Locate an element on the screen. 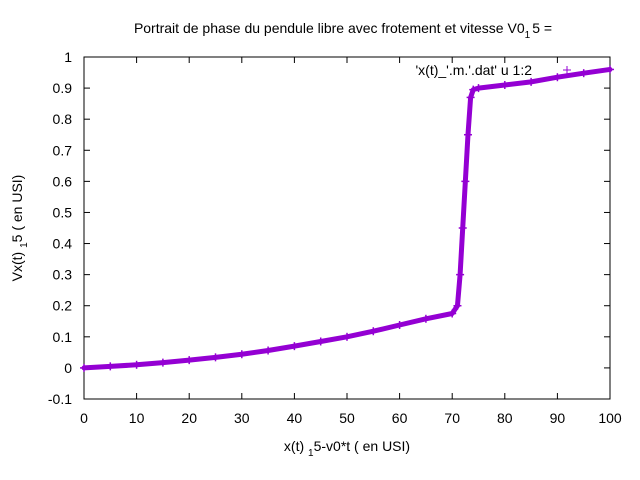 Image resolution: width=640 pixels, height=480 pixels. y-tick-label: -0.1 is located at coordinates (60, 399).